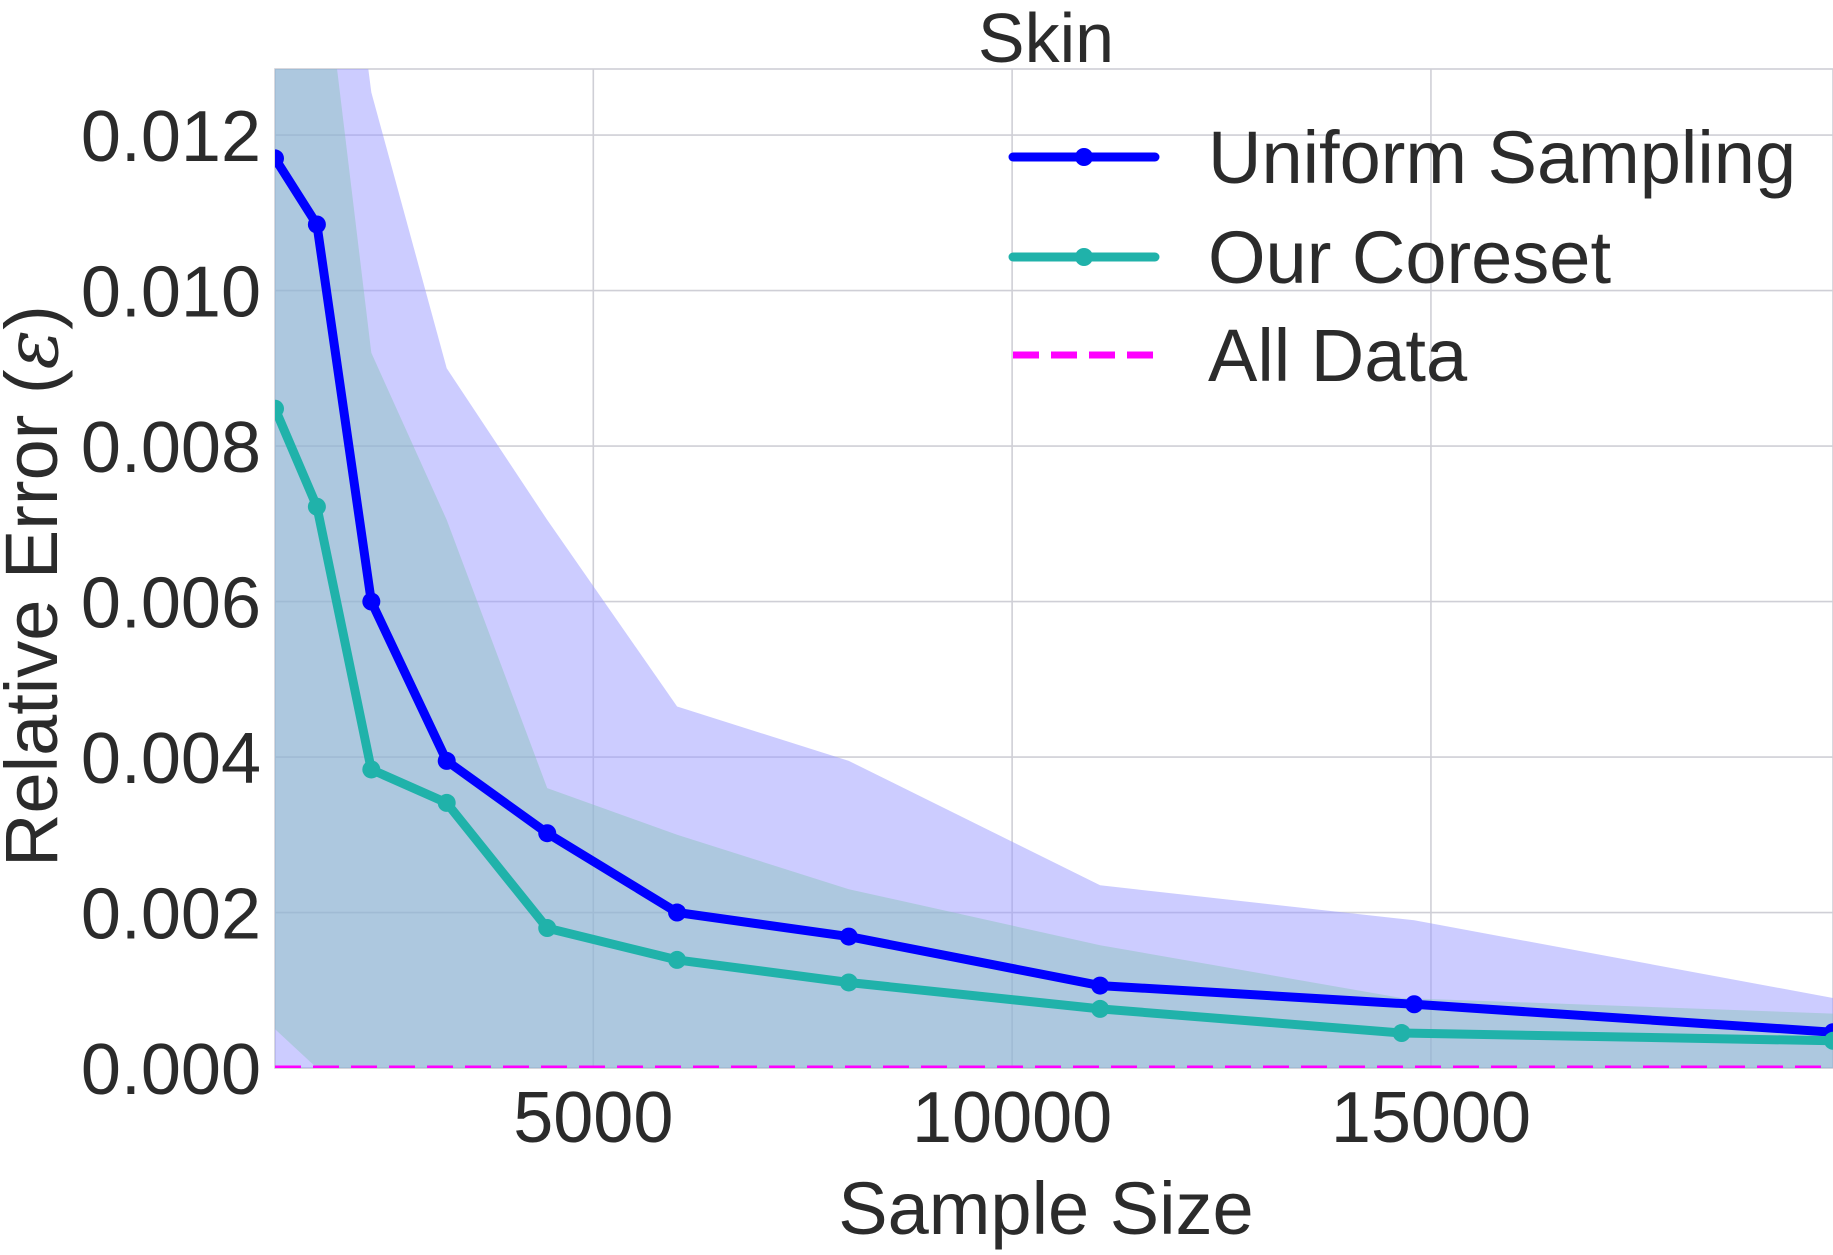  I want to click on y-axis-label-close: ), so click(36, 317).